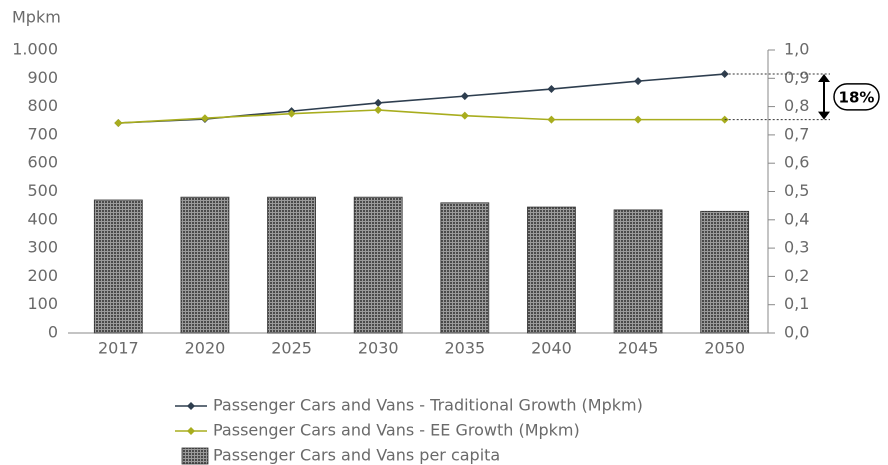 This screenshot has height=465, width=888. What do you see at coordinates (205, 348) in the screenshot?
I see `x-tick-label: 2020` at bounding box center [205, 348].